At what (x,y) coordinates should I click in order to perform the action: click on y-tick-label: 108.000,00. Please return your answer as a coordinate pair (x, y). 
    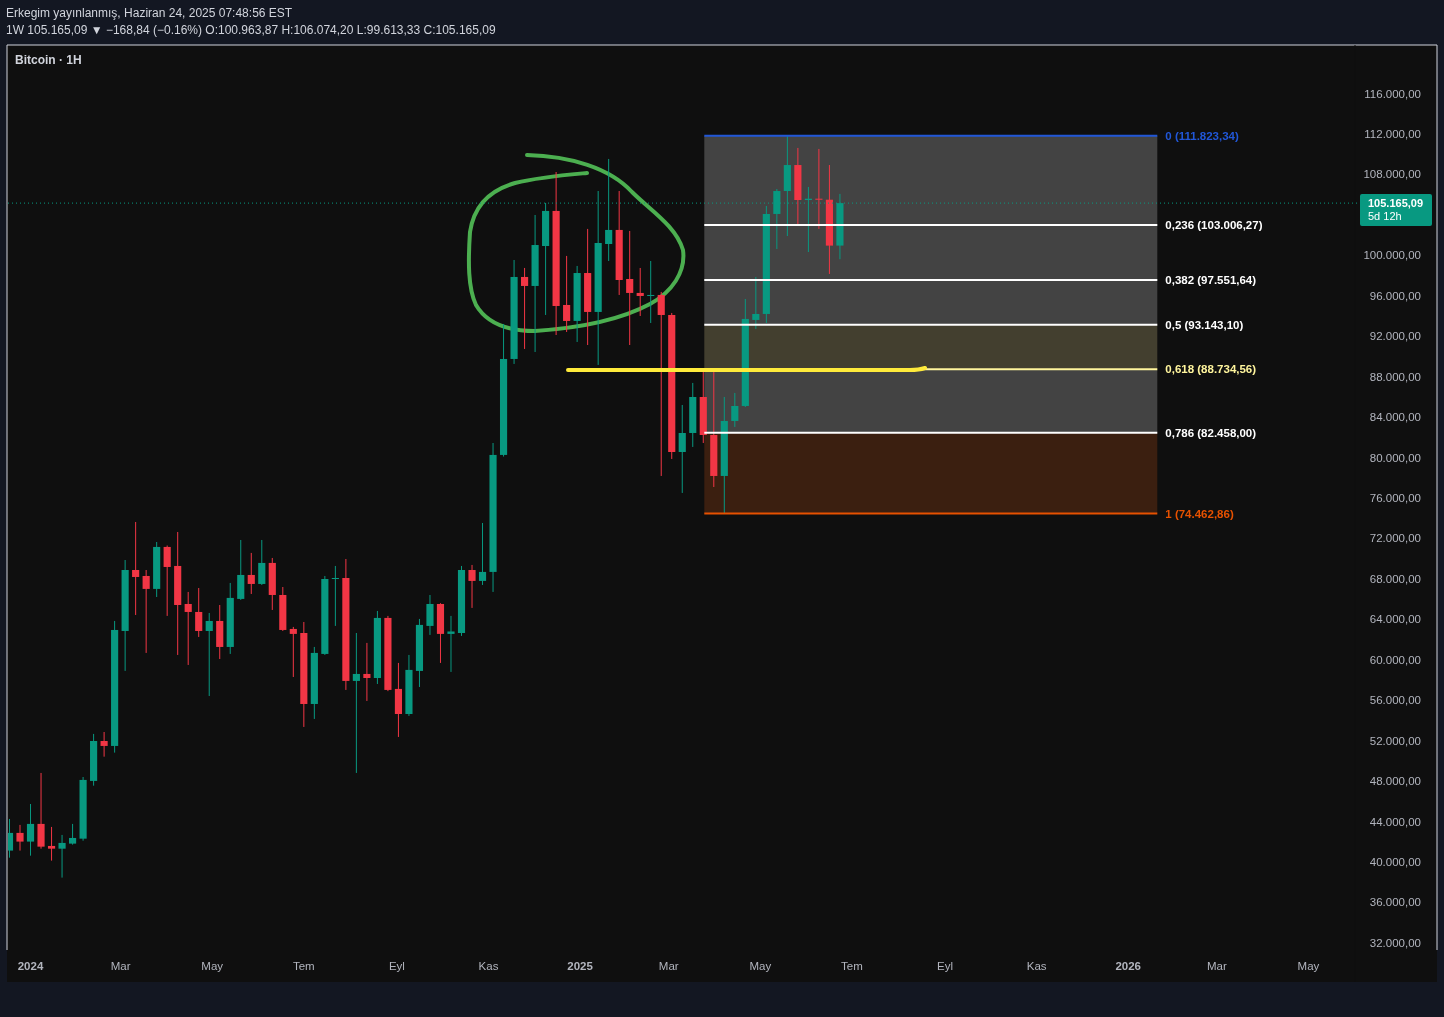
    Looking at the image, I should click on (1392, 174).